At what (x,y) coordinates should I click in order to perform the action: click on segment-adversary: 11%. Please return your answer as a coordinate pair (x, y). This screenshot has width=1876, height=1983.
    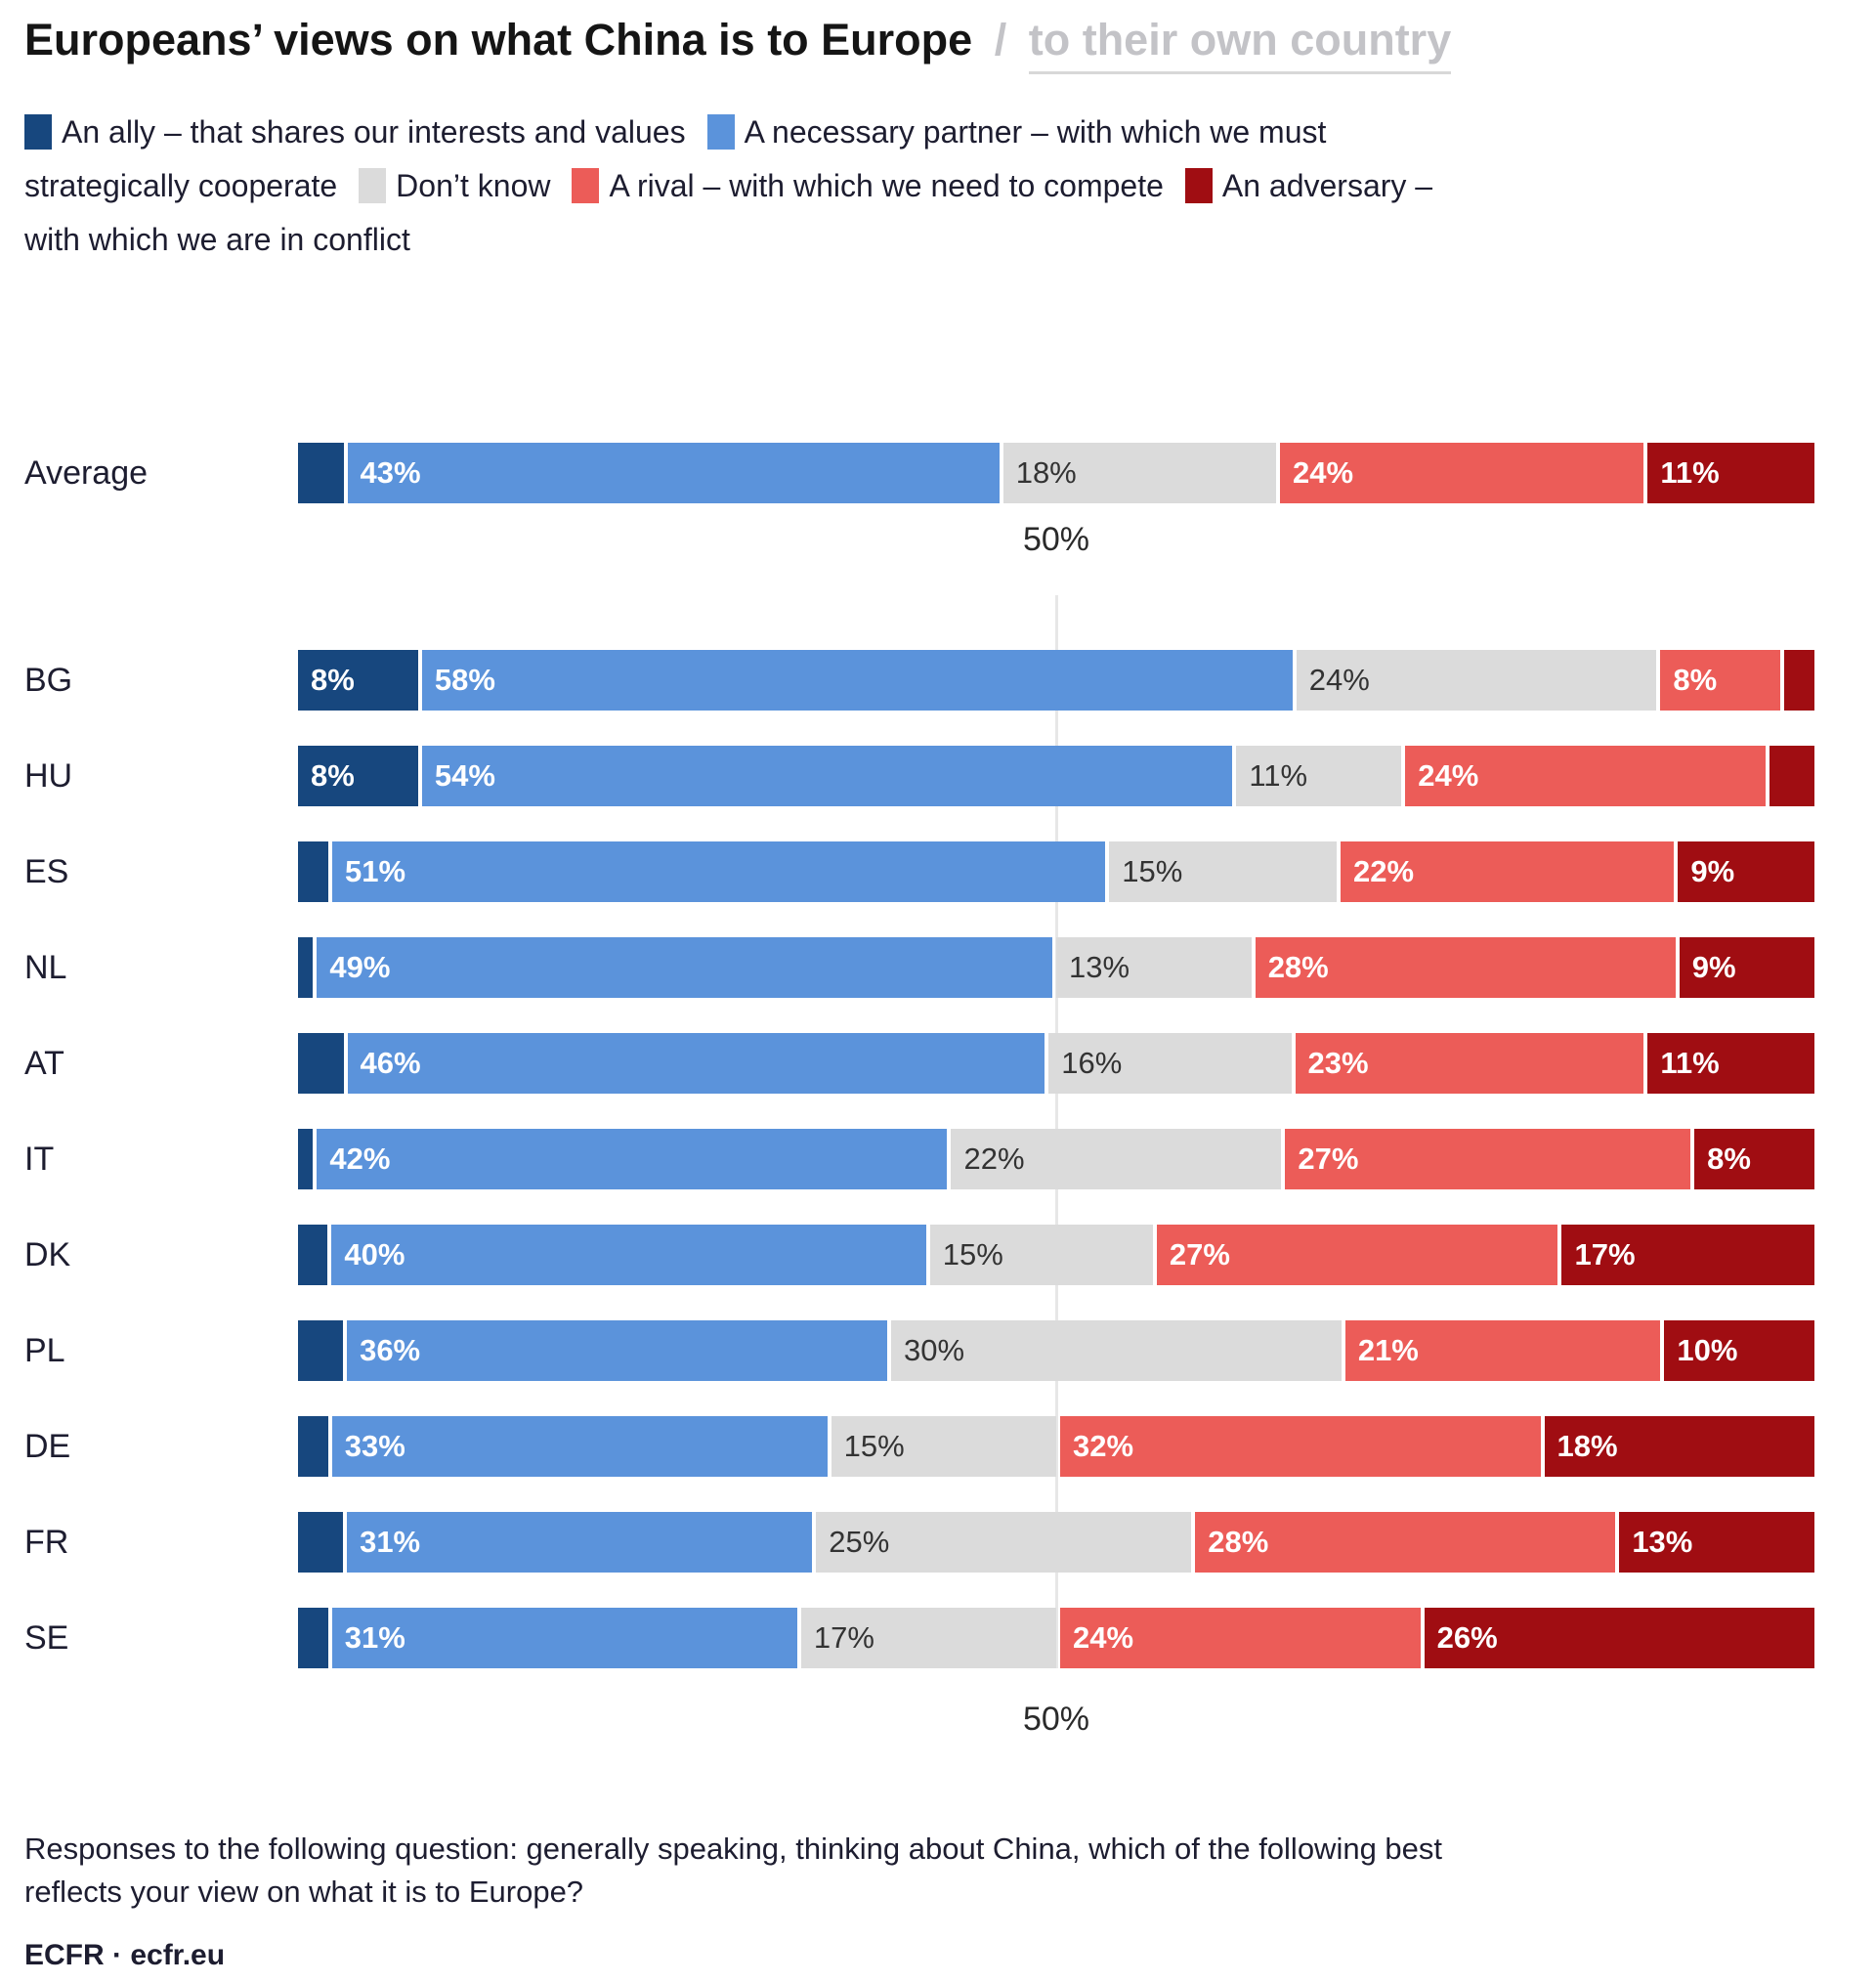
    Looking at the image, I should click on (1730, 473).